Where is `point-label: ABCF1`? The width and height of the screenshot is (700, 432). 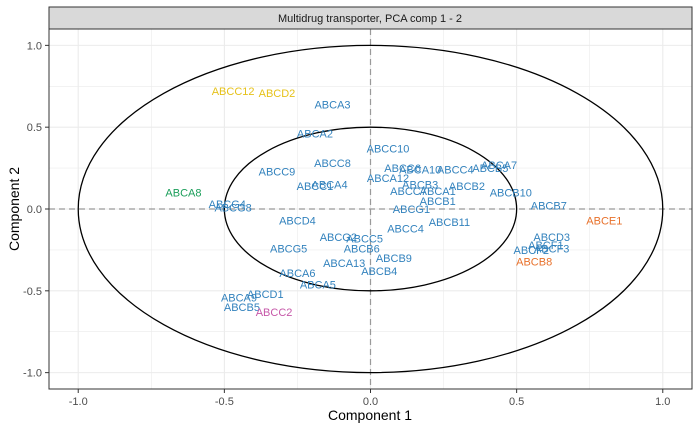 point-label: ABCF1 is located at coordinates (545, 246).